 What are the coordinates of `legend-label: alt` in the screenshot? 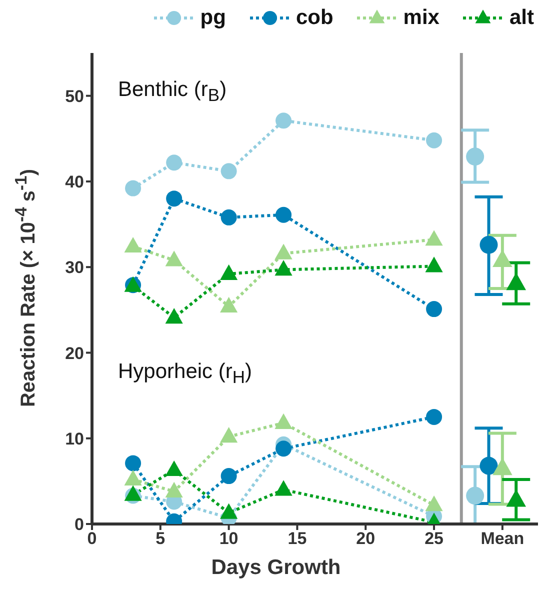 It's located at (521, 18).